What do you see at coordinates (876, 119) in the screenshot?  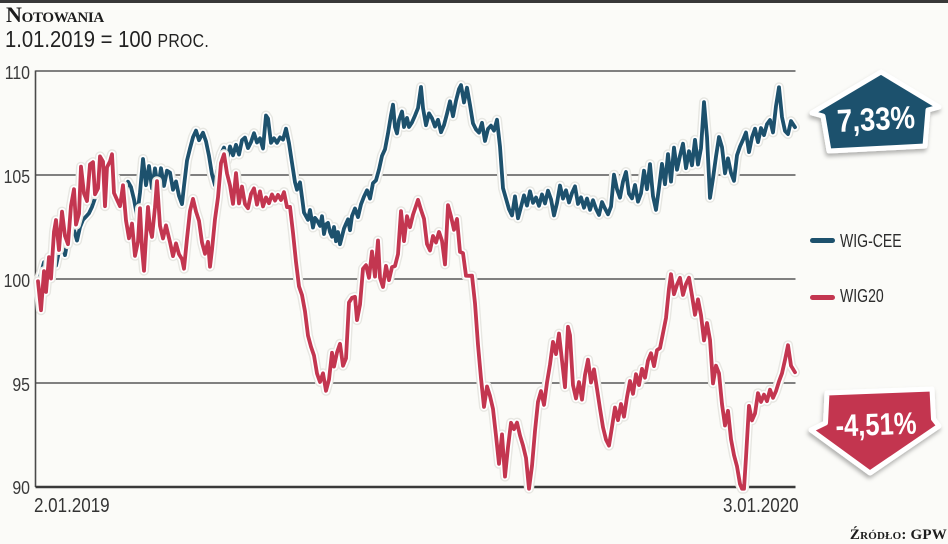 I see `svg-text: 7,33%` at bounding box center [876, 119].